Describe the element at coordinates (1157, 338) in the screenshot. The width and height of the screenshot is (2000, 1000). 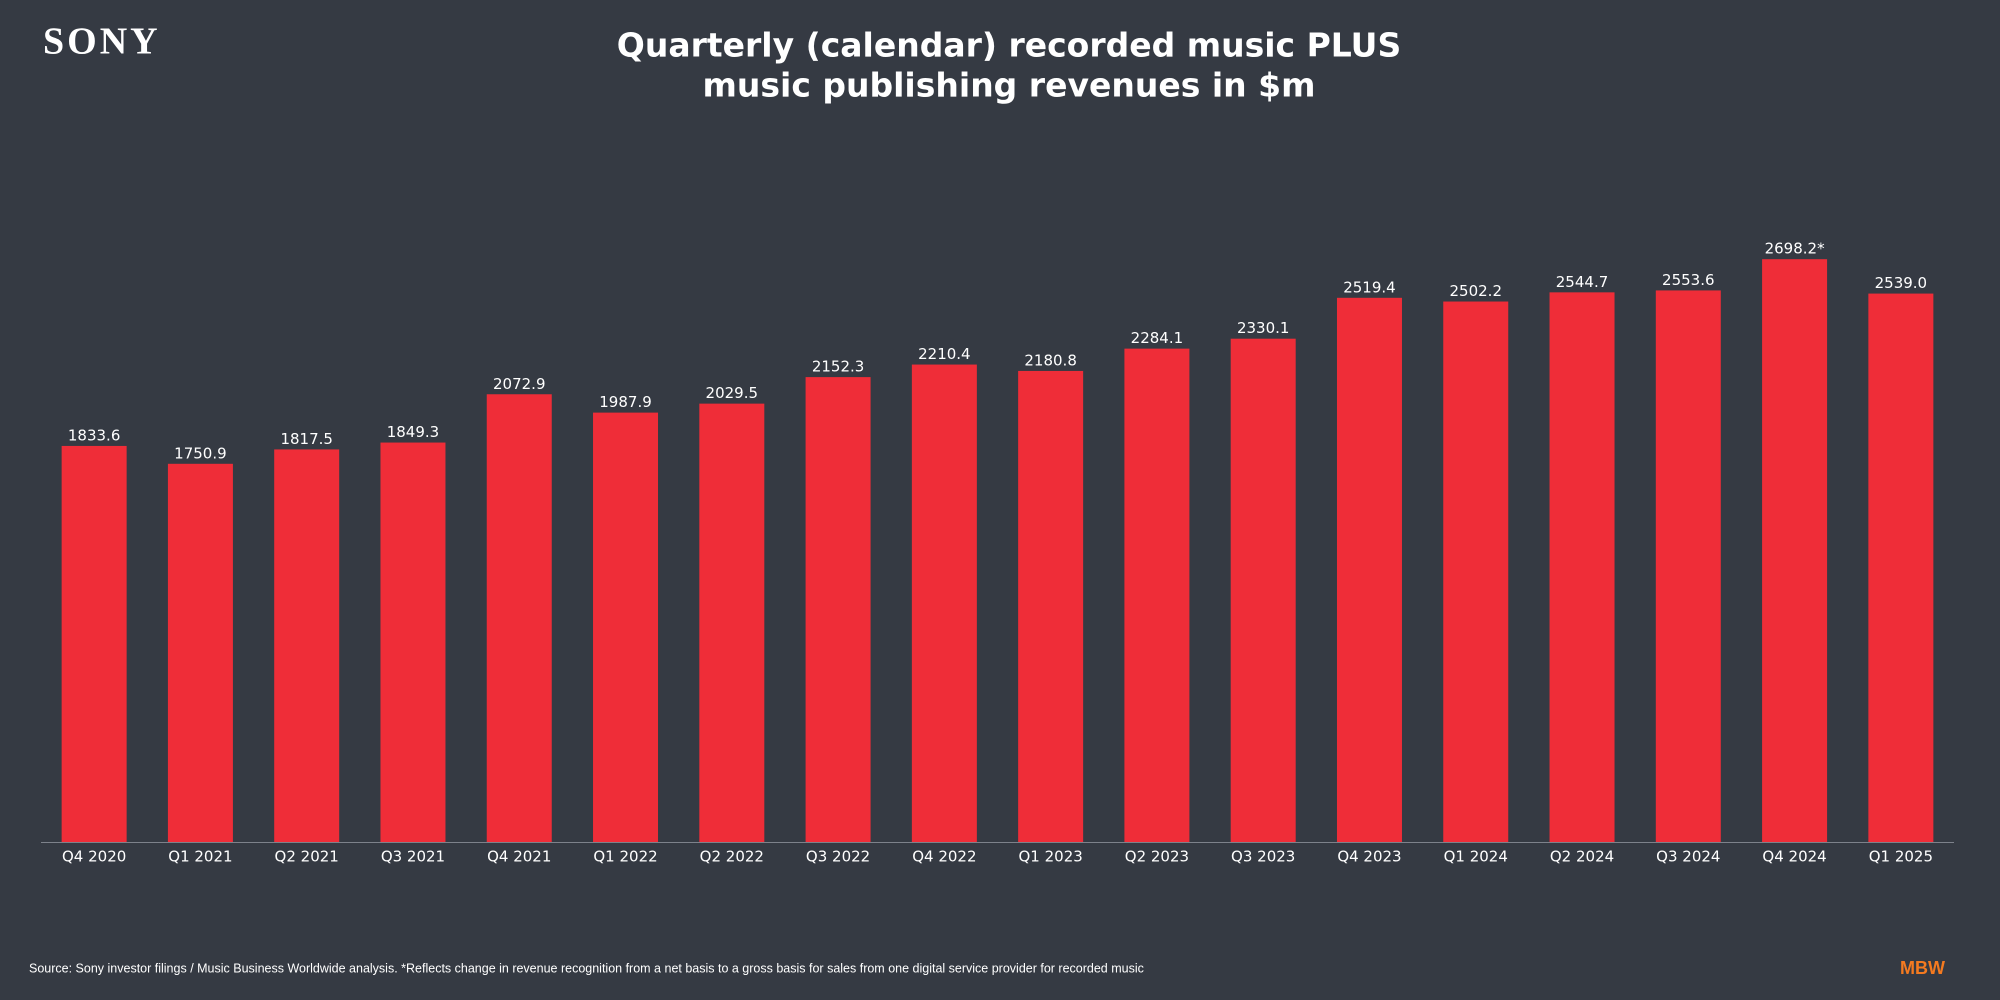
I see `value-label: 2284.1` at that location.